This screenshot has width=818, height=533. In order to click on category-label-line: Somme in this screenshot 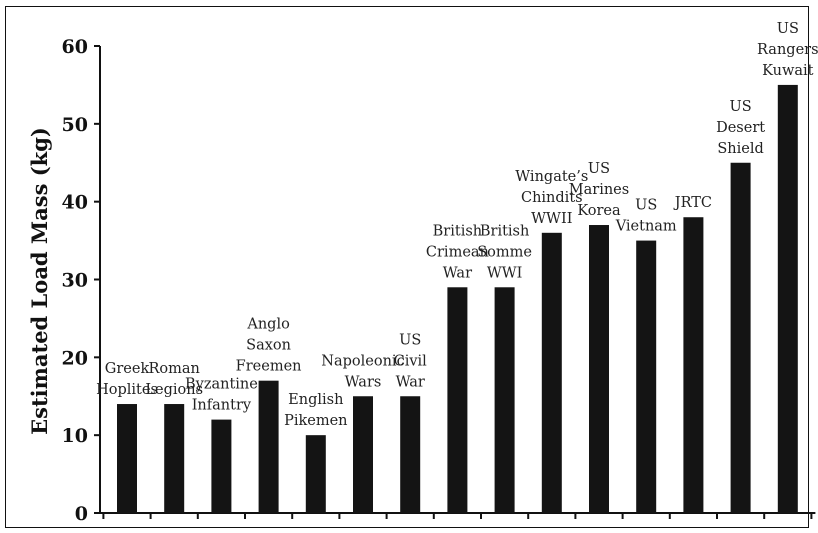, I will do `click(504, 252)`.